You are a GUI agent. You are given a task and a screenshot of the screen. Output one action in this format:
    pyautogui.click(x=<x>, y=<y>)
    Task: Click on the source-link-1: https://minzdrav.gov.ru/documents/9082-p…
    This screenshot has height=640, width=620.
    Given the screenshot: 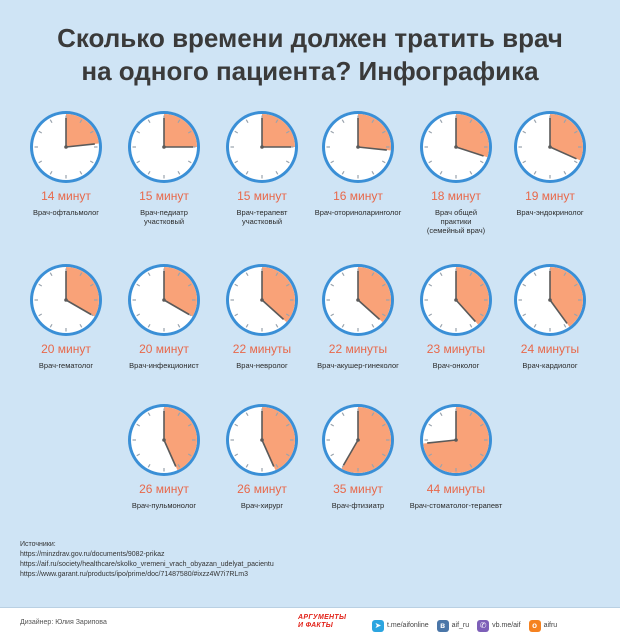 What is the action you would take?
    pyautogui.click(x=92, y=554)
    